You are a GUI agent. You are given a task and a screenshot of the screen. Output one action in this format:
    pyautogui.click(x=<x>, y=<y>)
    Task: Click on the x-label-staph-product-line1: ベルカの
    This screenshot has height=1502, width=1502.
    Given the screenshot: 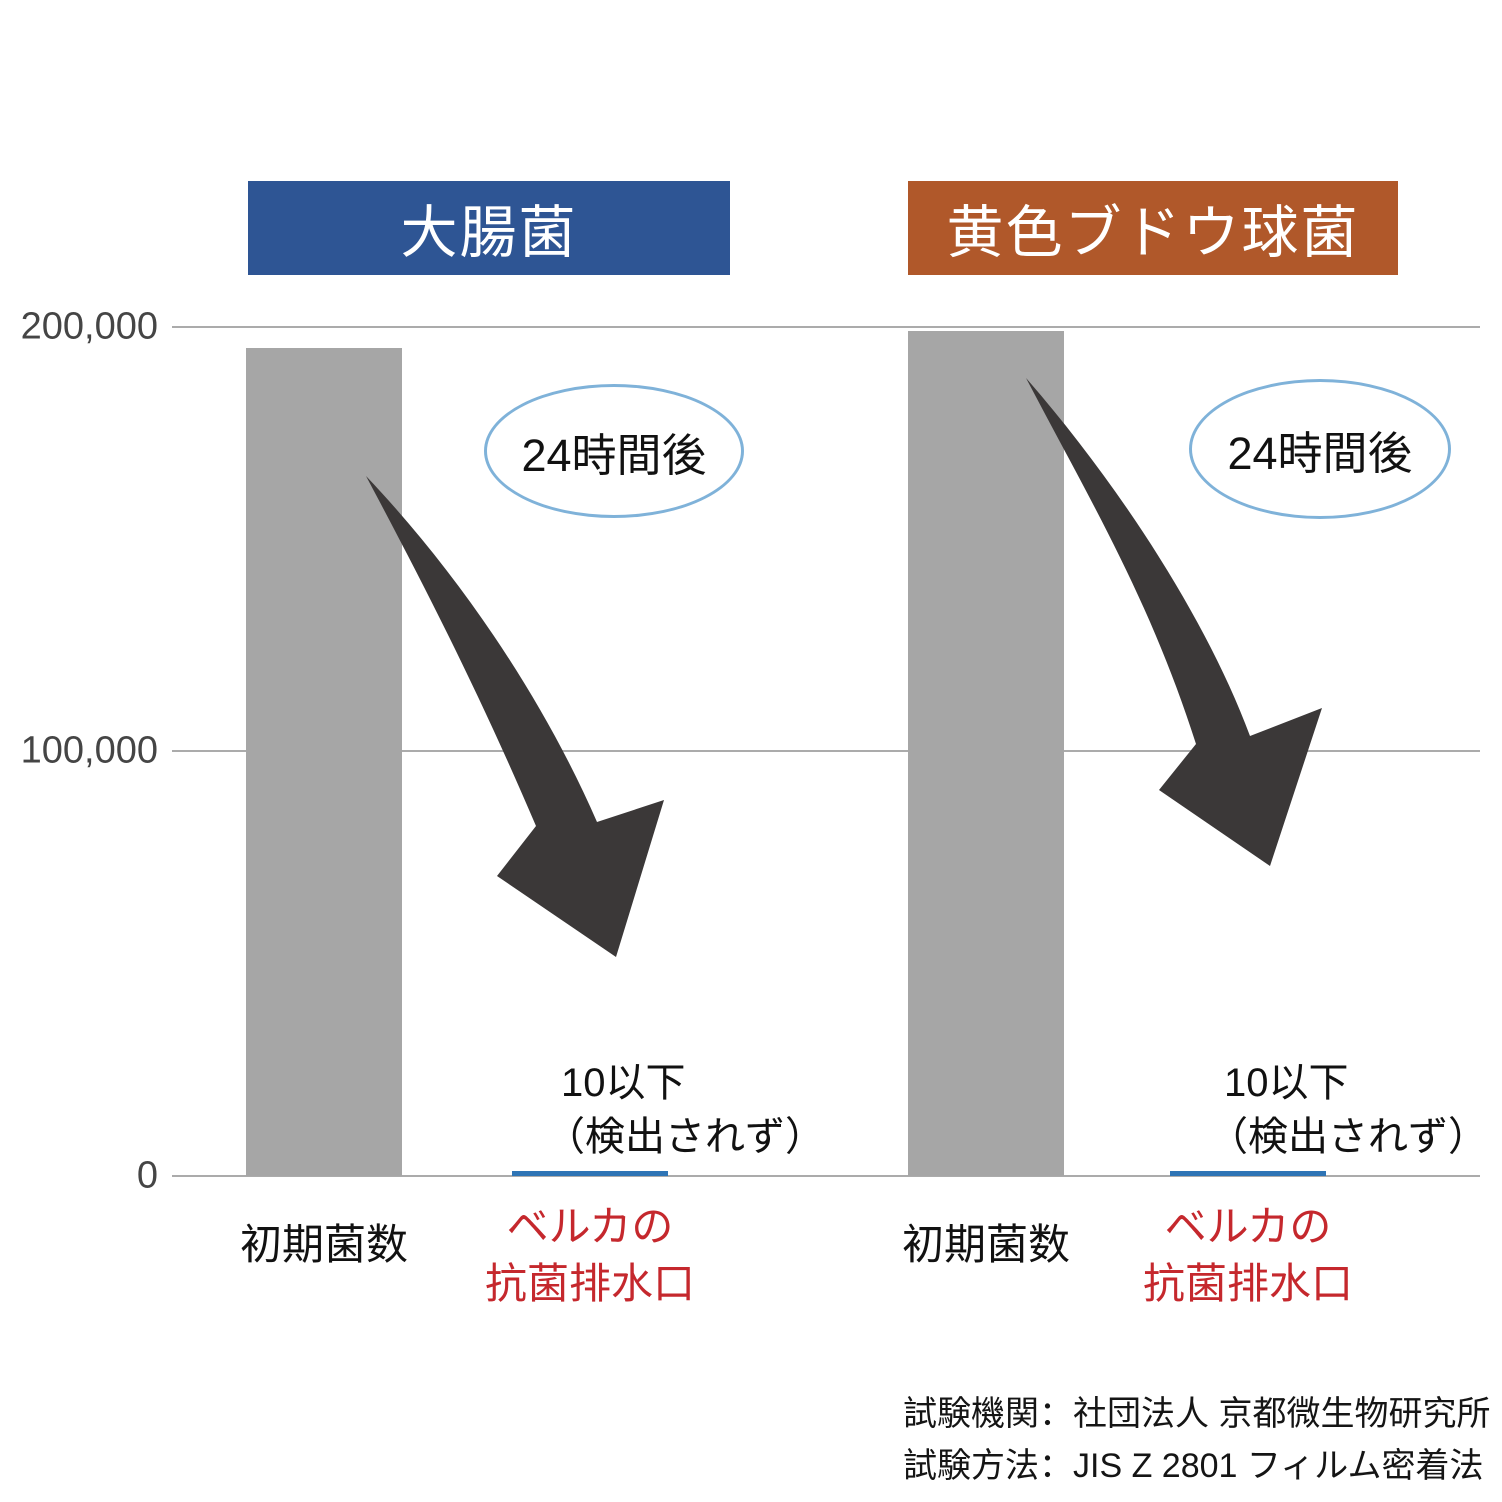 What is the action you would take?
    pyautogui.click(x=1248, y=1226)
    